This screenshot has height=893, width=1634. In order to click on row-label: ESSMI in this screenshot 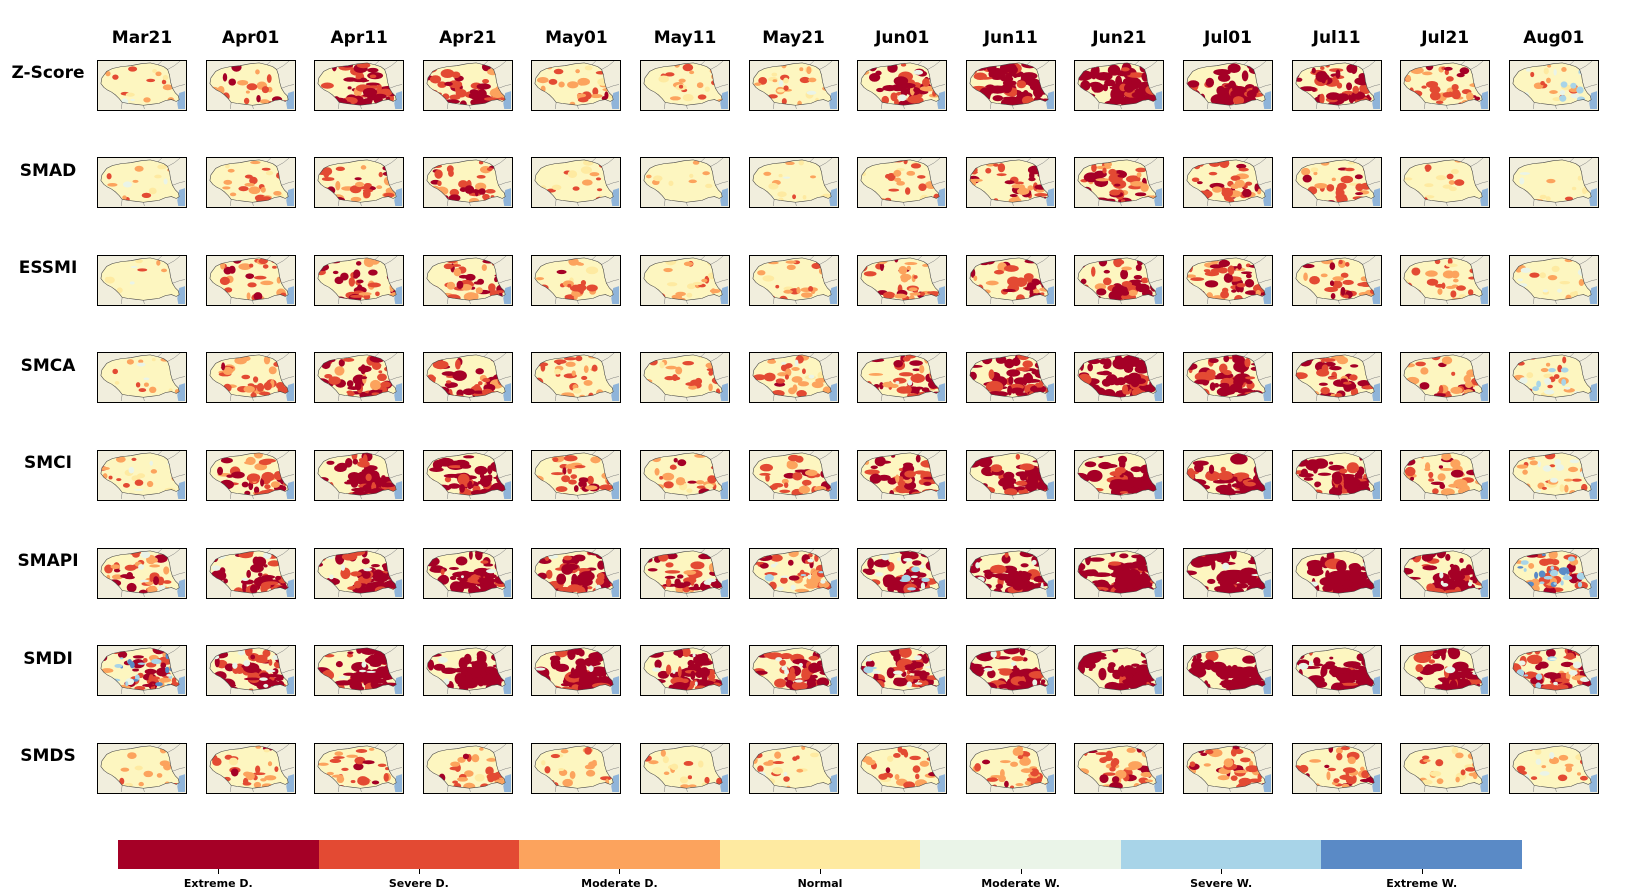, I will do `click(48, 268)`.